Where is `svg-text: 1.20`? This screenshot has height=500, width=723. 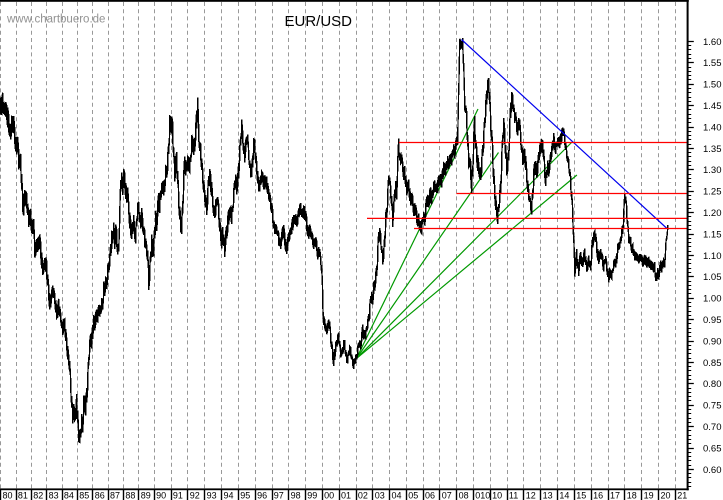 svg-text: 1.20 is located at coordinates (712, 213).